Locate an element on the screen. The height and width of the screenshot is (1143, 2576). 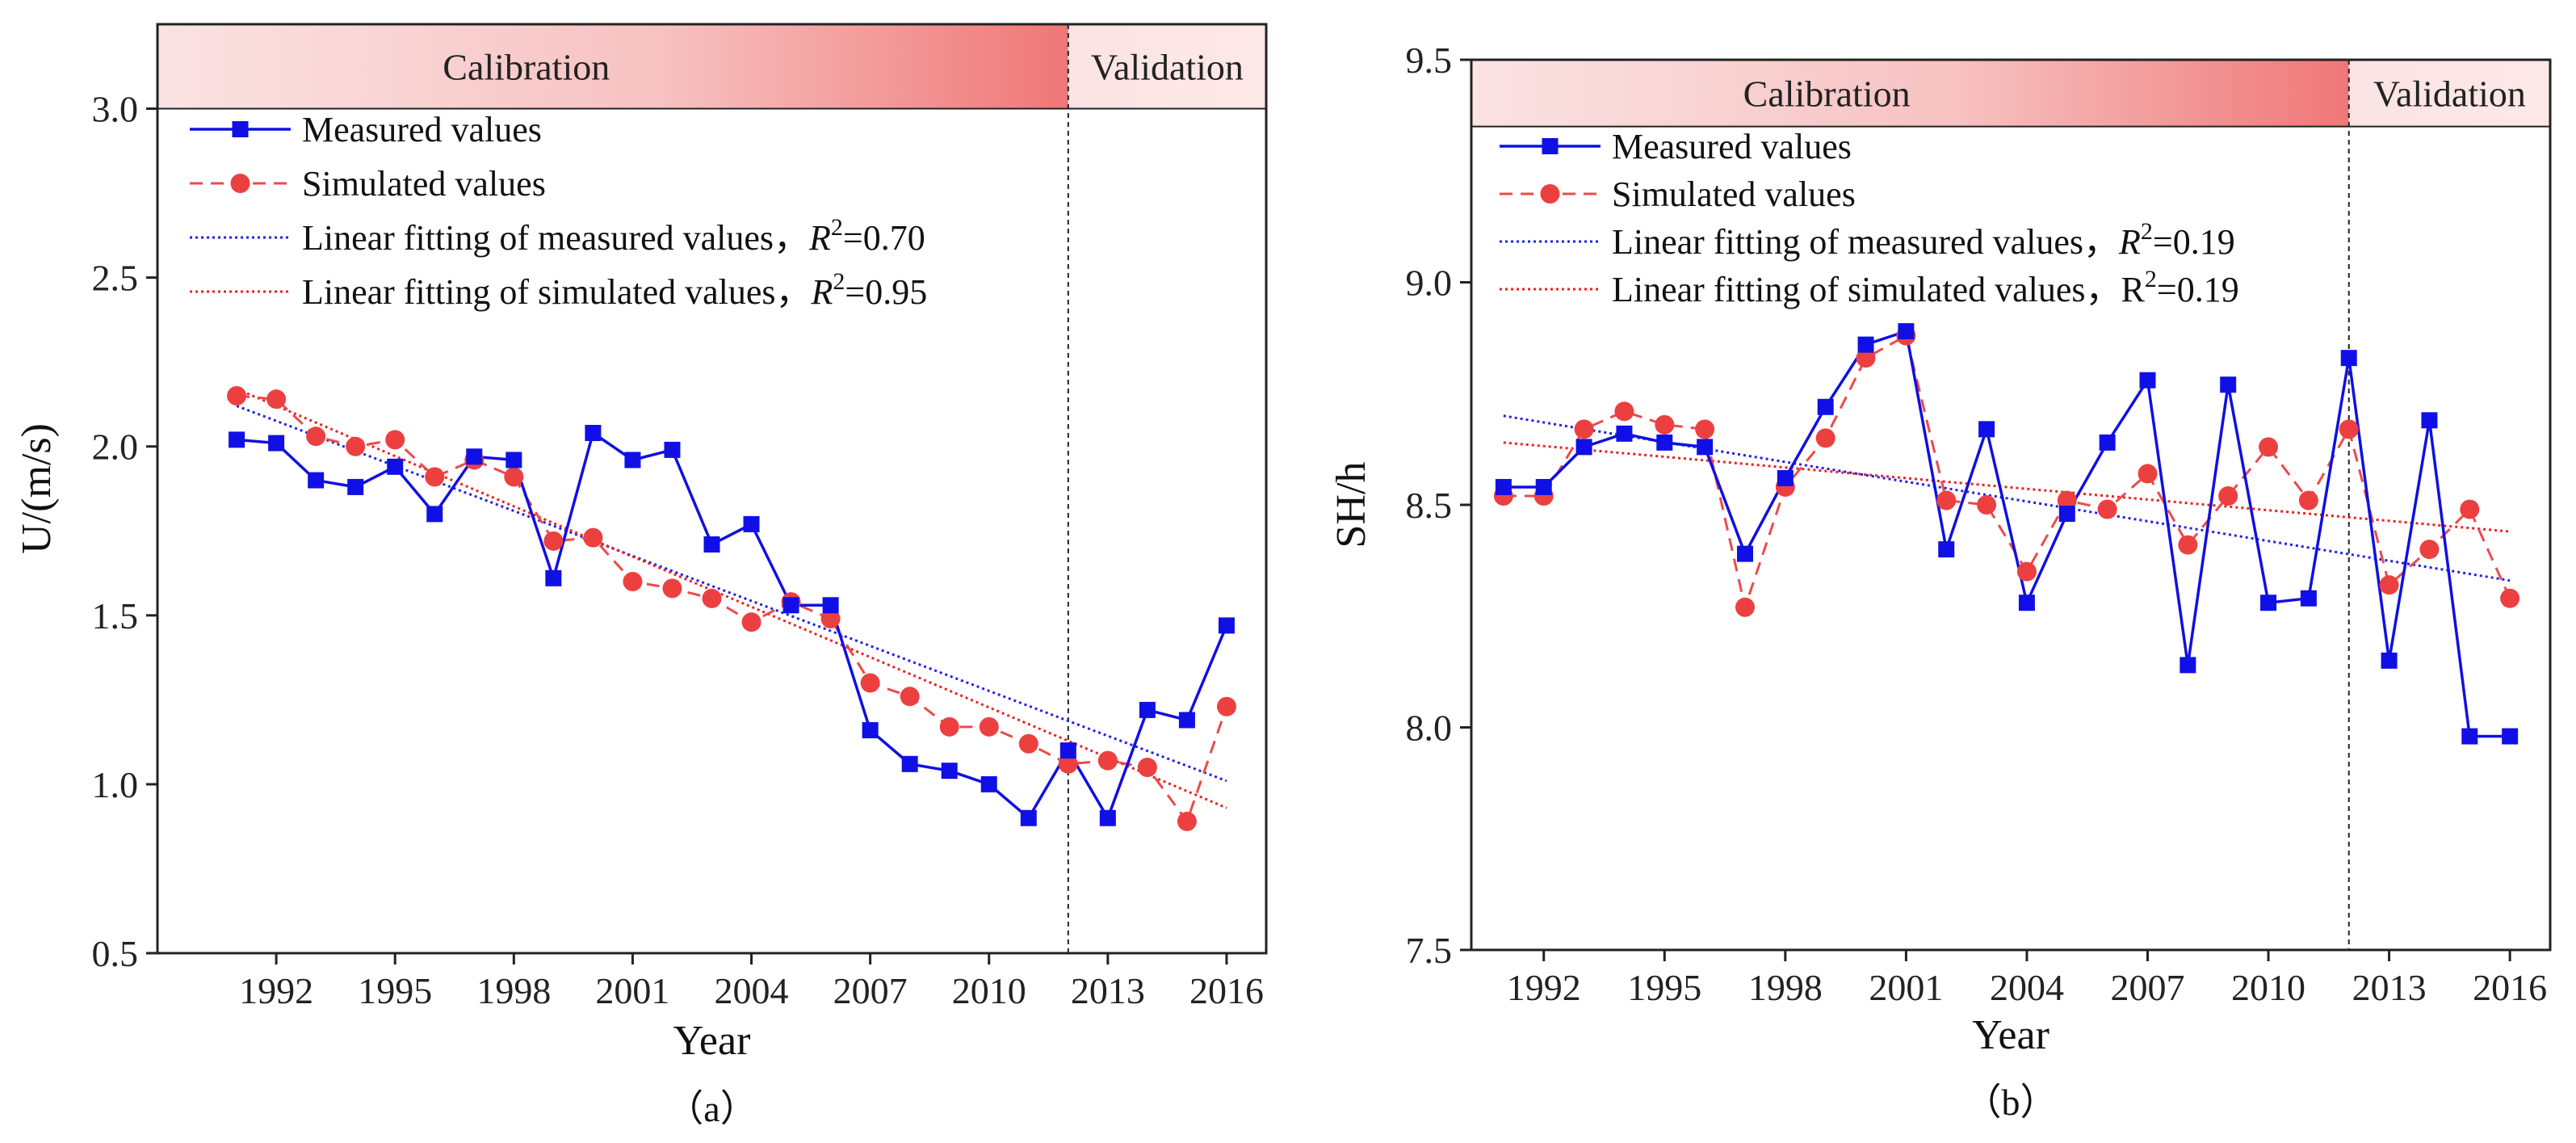
x-tick-label: 1995 is located at coordinates (1664, 988).